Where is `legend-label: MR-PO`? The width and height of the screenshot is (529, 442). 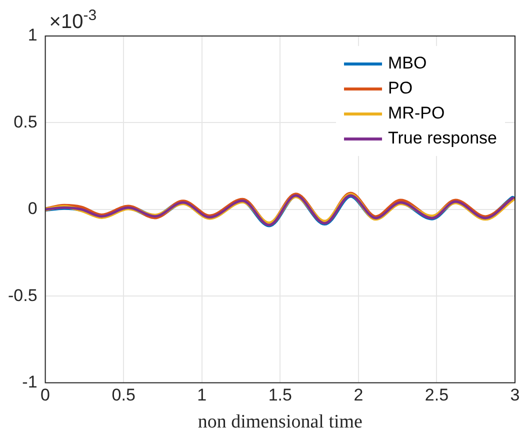
legend-label: MR-PO is located at coordinates (416, 113).